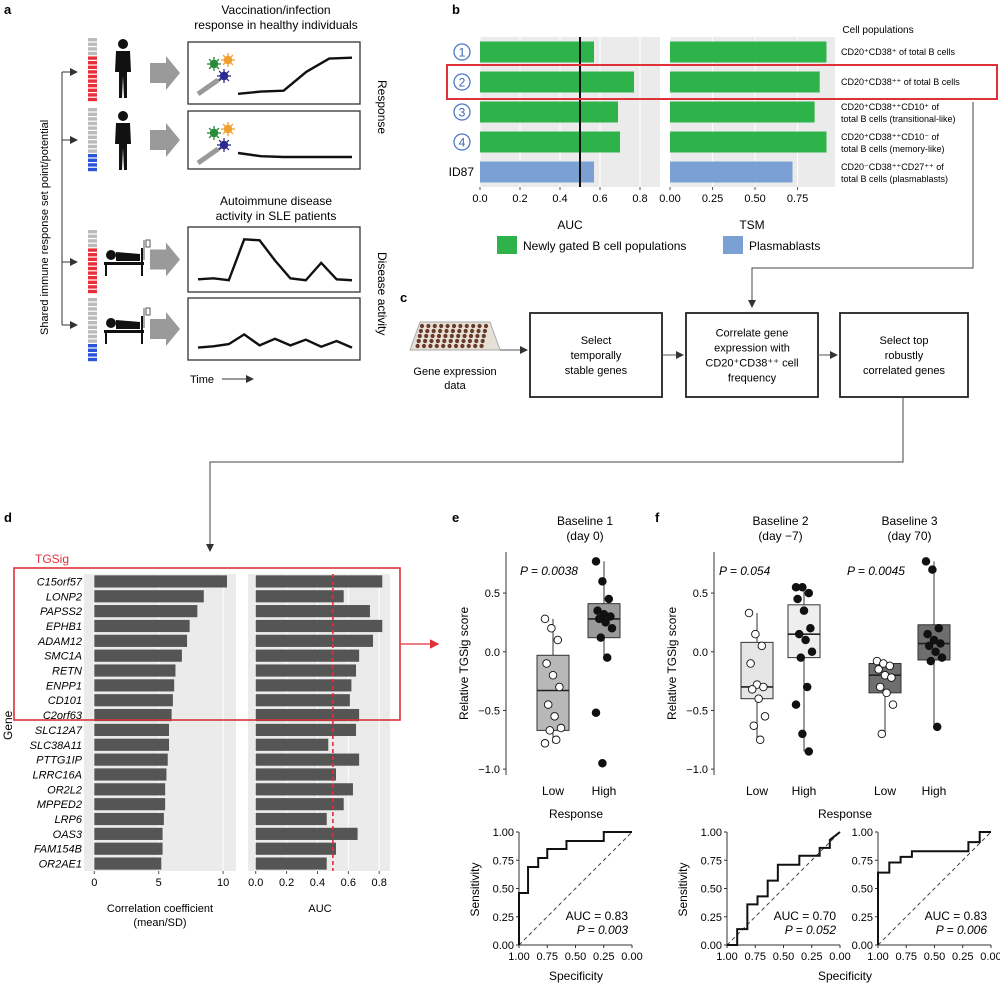  What do you see at coordinates (904, 356) in the screenshot?
I see `pipeline-step-text: robustly` at bounding box center [904, 356].